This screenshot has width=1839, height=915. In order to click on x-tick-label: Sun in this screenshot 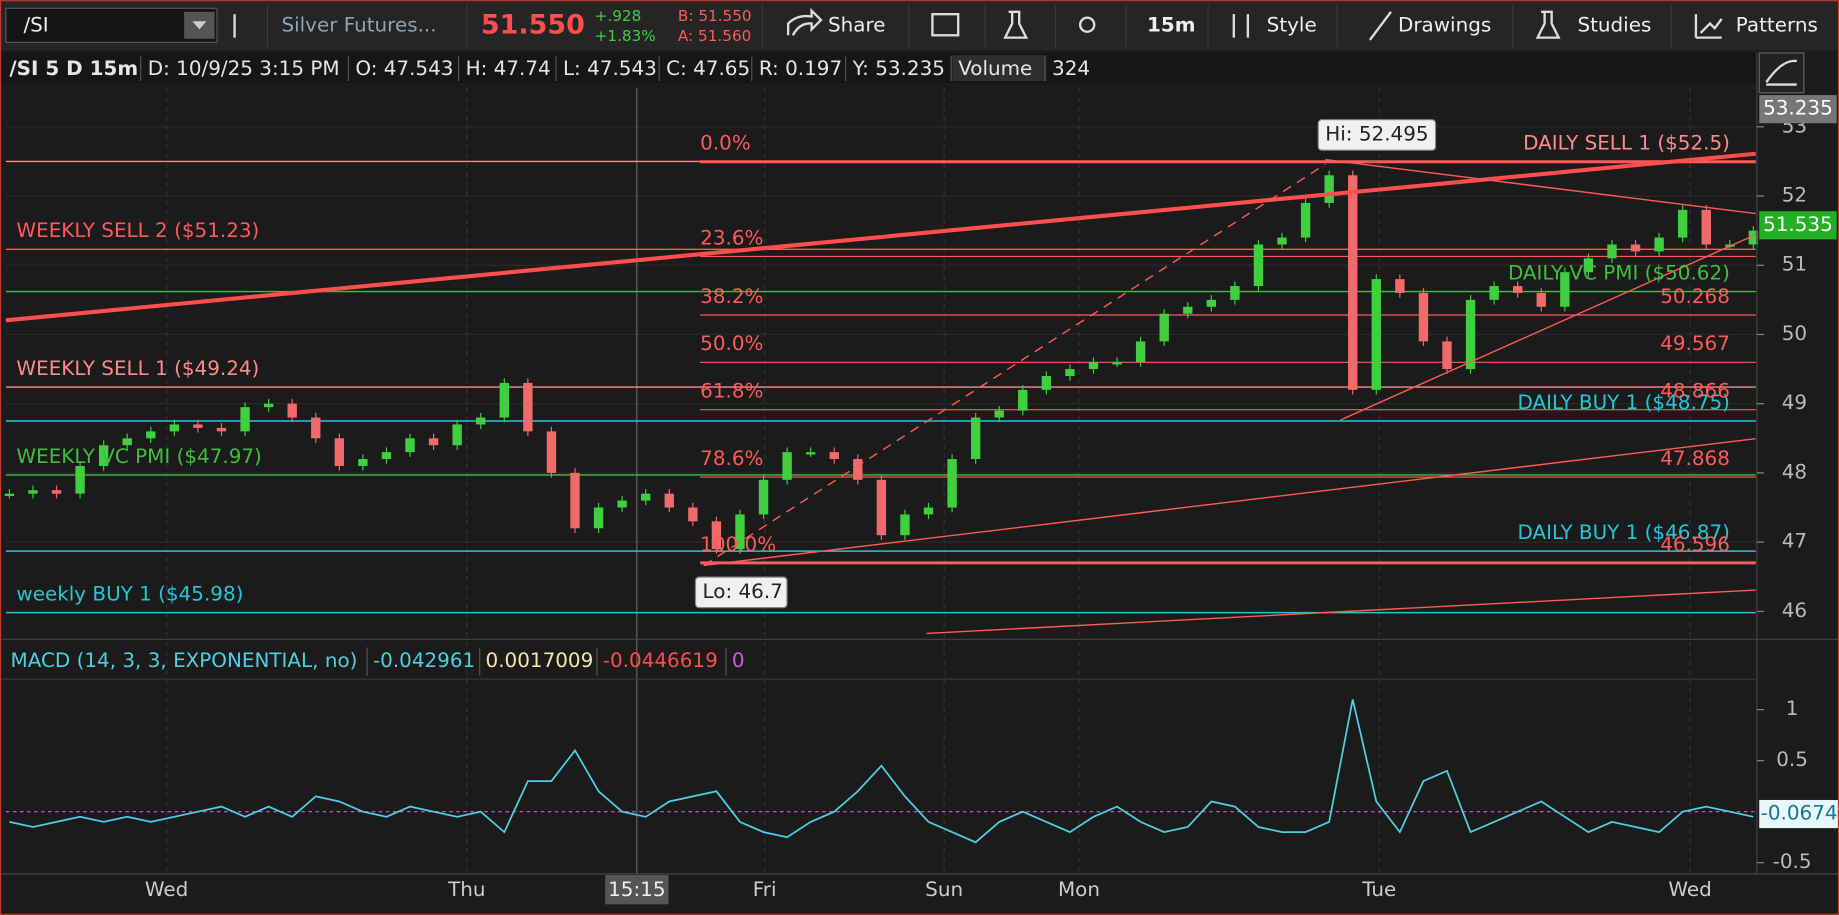, I will do `click(944, 889)`.